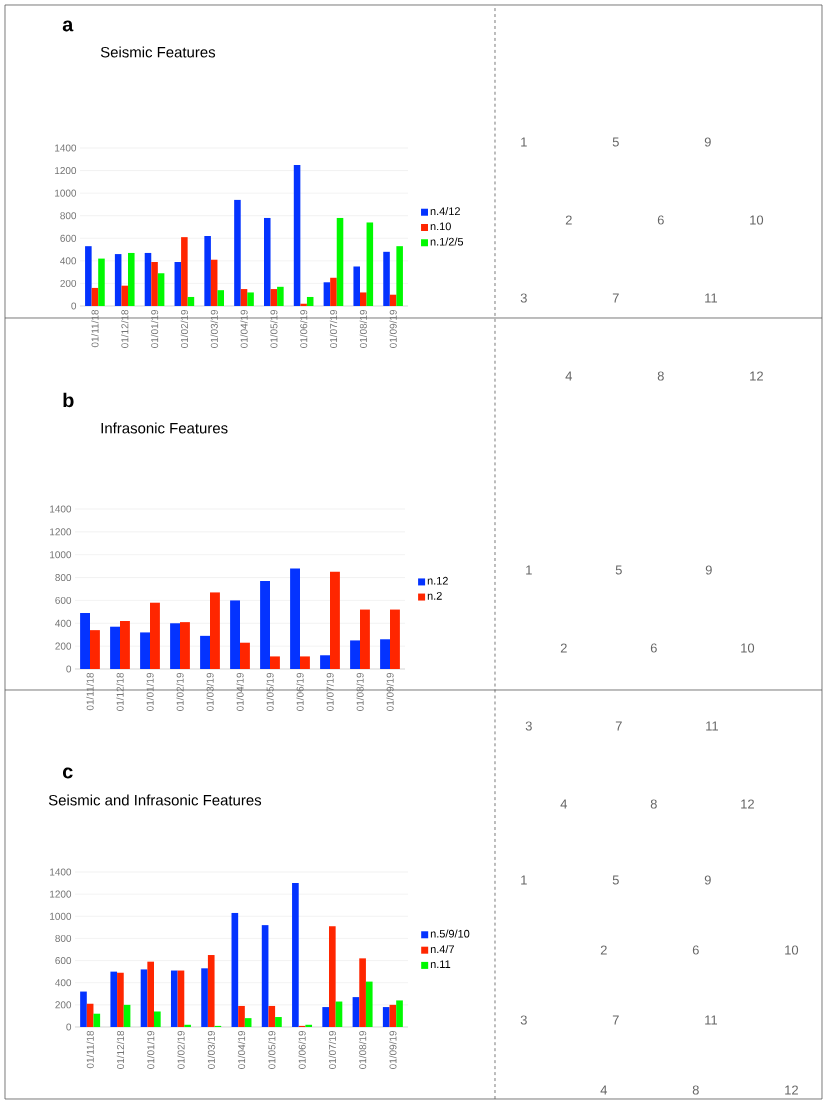 Image resolution: width=827 pixels, height=1104 pixels. Describe the element at coordinates (437, 580) in the screenshot. I see `legend-label: n.12` at that location.